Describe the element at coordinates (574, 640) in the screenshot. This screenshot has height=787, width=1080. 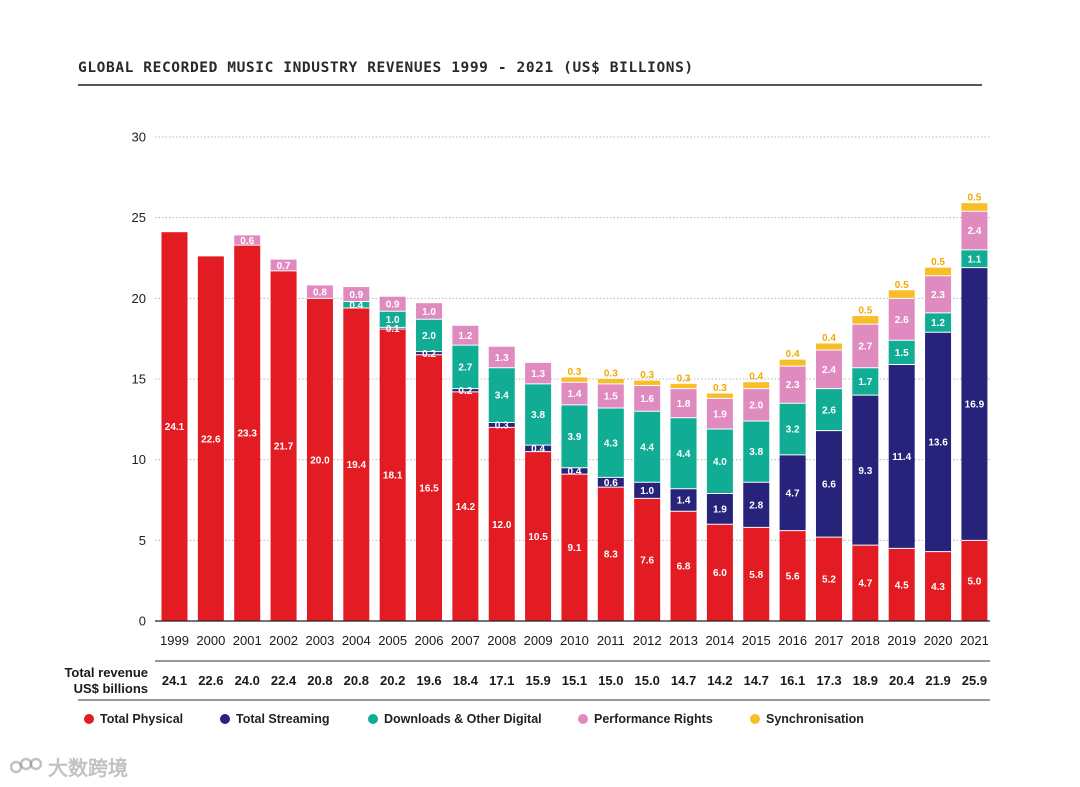
I see `x-tick-label: 2010` at that location.